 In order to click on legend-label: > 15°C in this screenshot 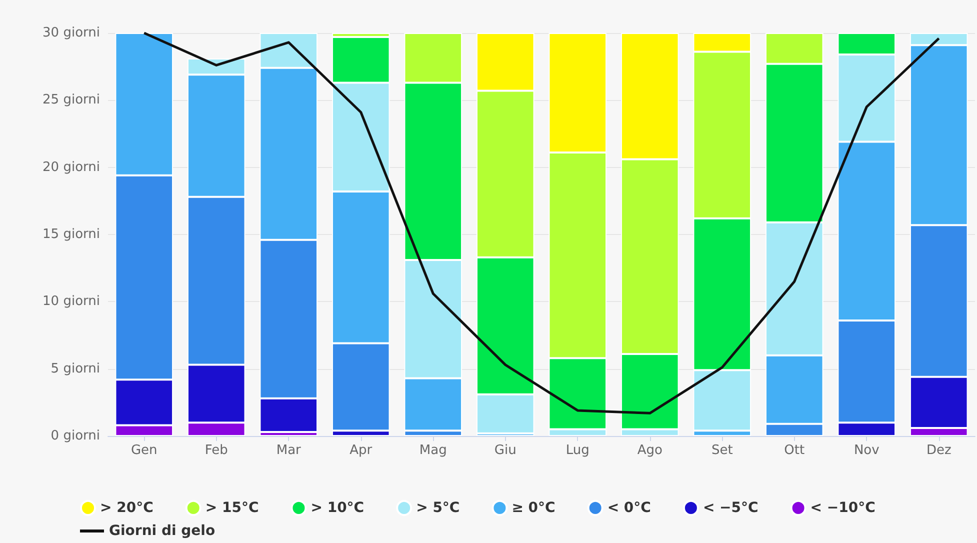, I will do `click(232, 508)`.